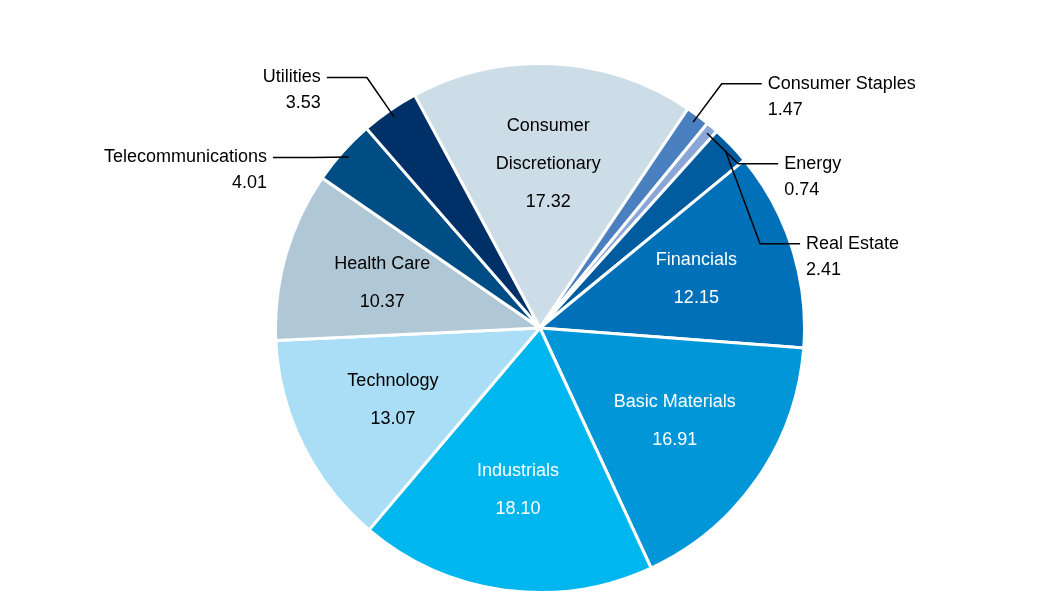 The width and height of the screenshot is (1062, 596). What do you see at coordinates (249, 182) in the screenshot?
I see `data-label: 4.01` at bounding box center [249, 182].